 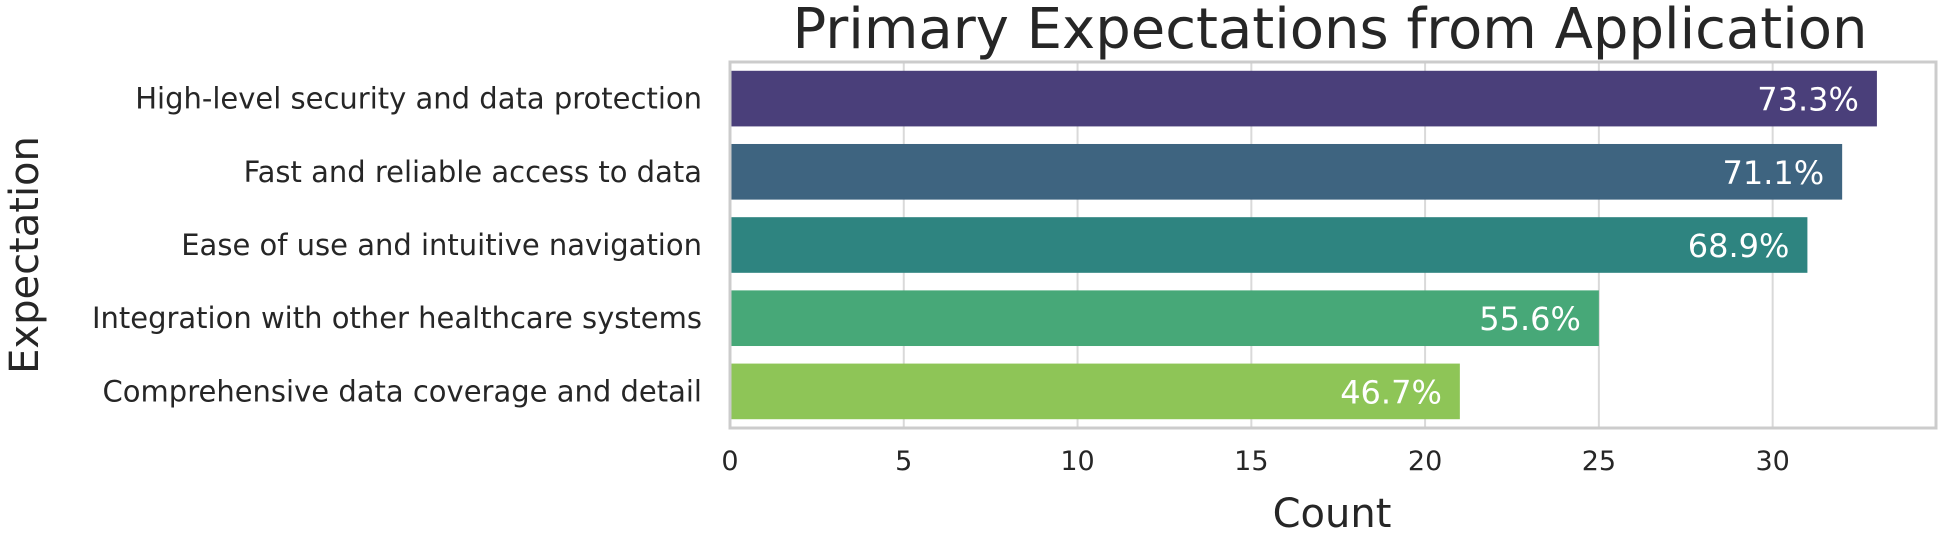 What do you see at coordinates (473, 172) in the screenshot?
I see `category-label: Fast and reliable access to data` at bounding box center [473, 172].